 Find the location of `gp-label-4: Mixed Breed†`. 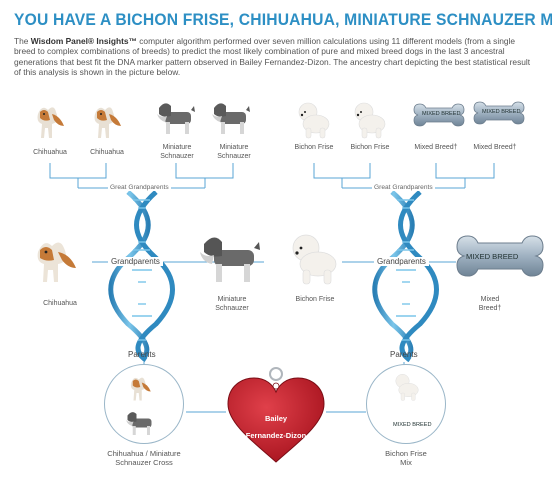

gp-label-4: Mixed Breed† is located at coordinates (490, 304).